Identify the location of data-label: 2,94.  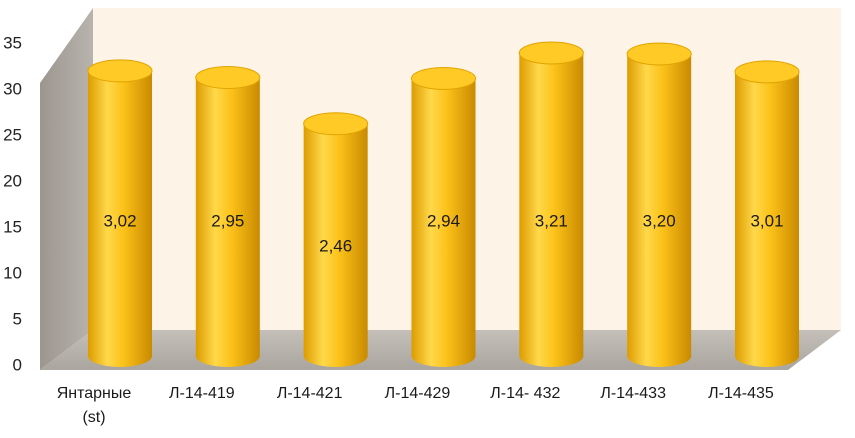
(443, 220).